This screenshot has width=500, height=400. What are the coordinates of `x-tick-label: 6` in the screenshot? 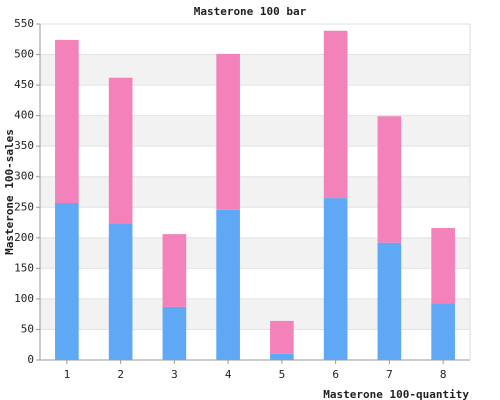 It's located at (335, 374).